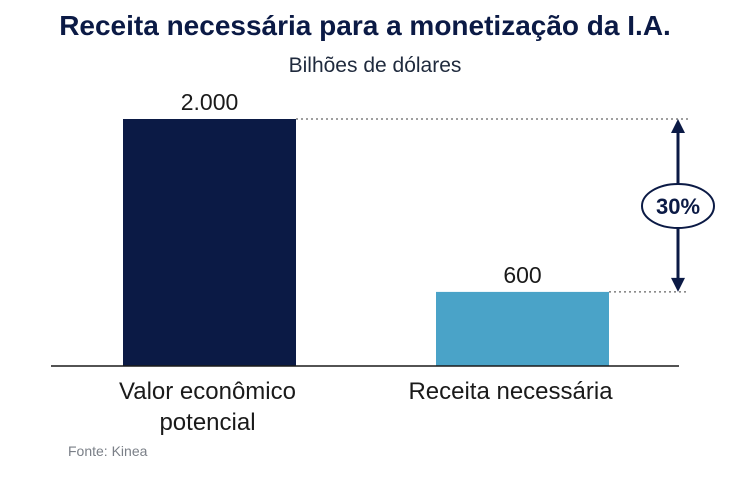  I want to click on chart-subtitle: Bilhões de dólares, so click(375, 65).